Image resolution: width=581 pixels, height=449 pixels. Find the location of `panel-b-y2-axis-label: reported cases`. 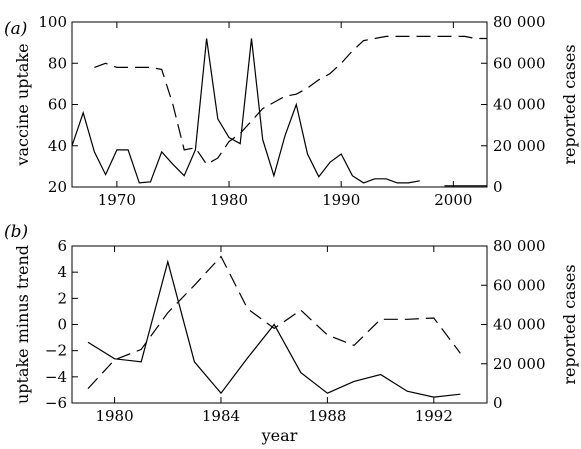

panel-b-y2-axis-label: reported cases is located at coordinates (569, 324).